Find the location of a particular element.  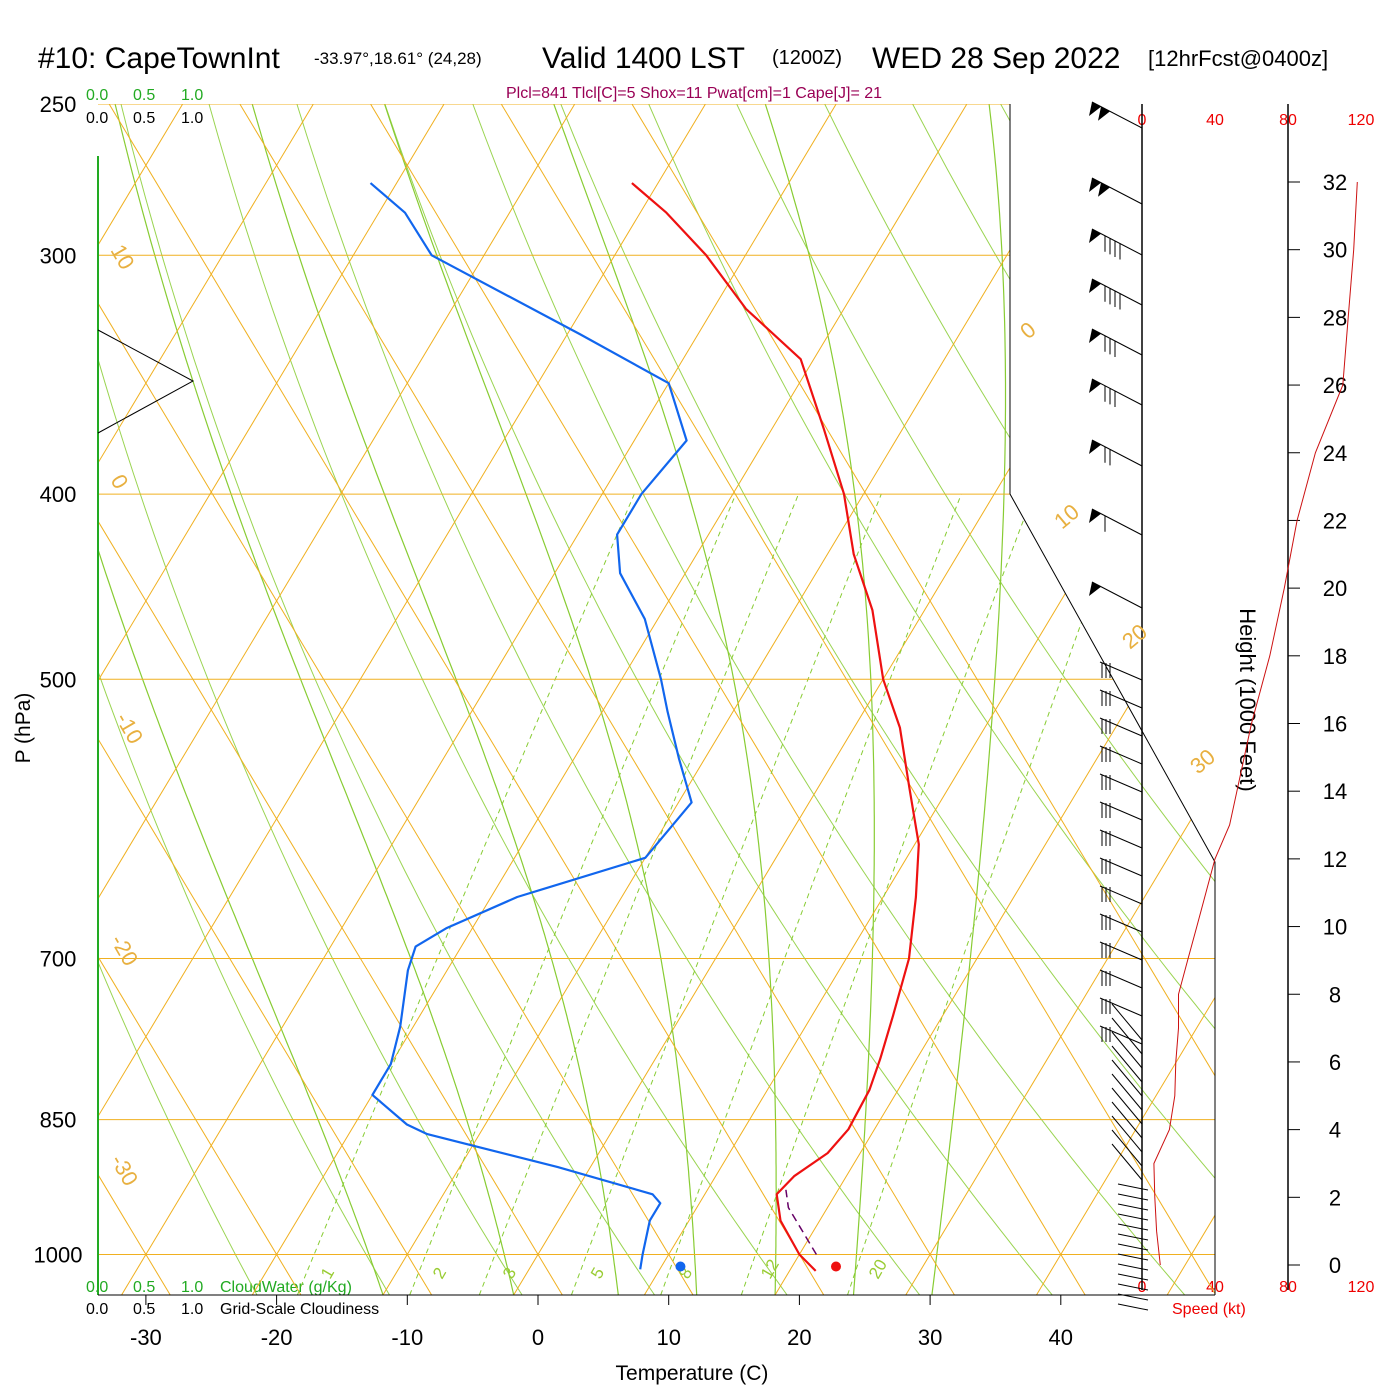

x-tick-label: 20 is located at coordinates (799, 1337).